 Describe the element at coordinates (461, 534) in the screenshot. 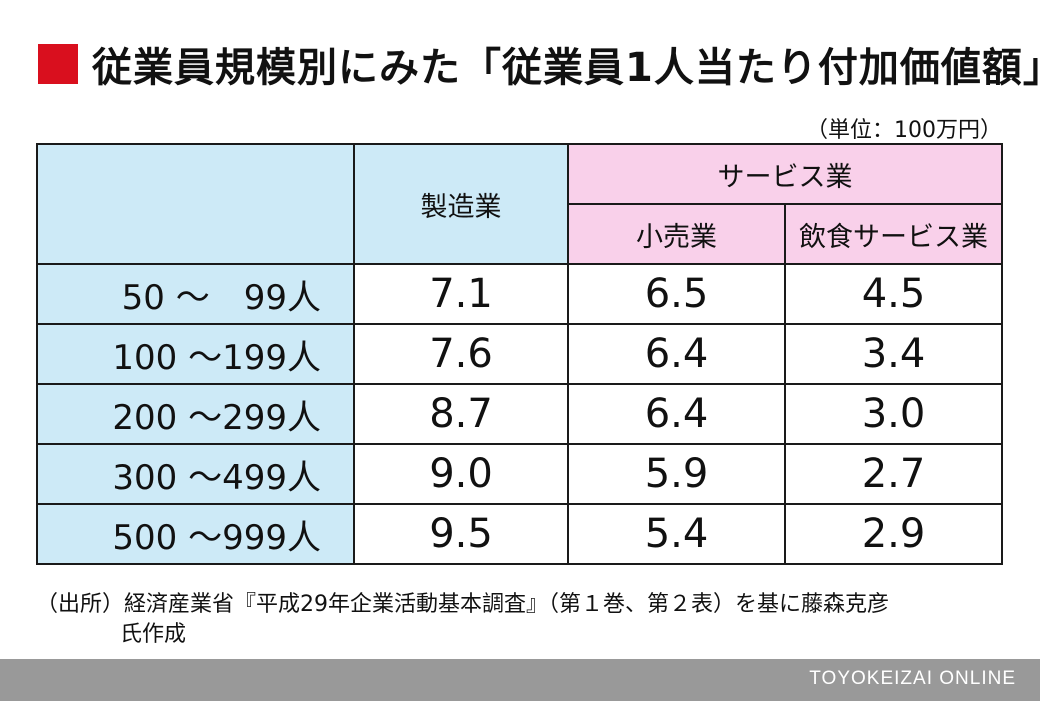

I see `cell-manufacturing: 9.5` at that location.